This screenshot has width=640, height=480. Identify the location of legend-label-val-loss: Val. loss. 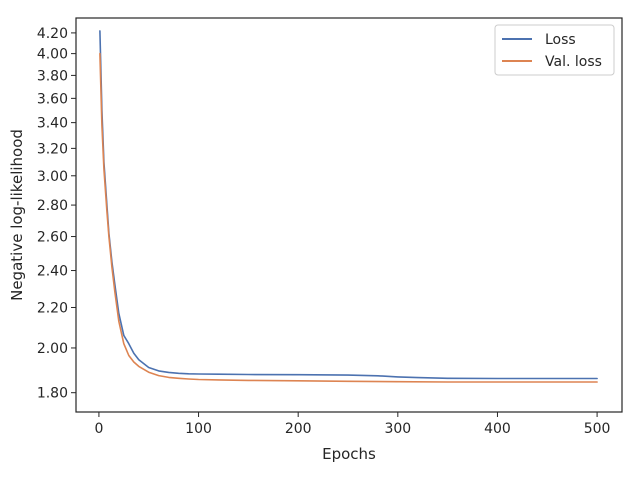
(573, 62).